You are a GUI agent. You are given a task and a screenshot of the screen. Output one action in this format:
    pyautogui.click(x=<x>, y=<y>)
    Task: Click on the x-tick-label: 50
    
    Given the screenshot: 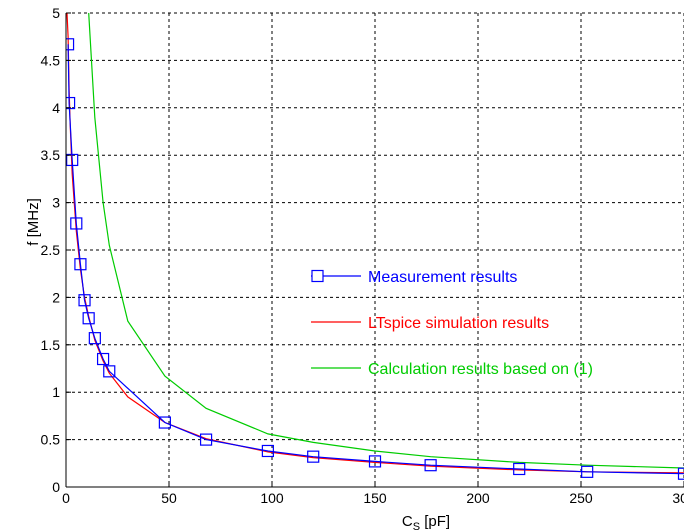 What is the action you would take?
    pyautogui.click(x=169, y=498)
    